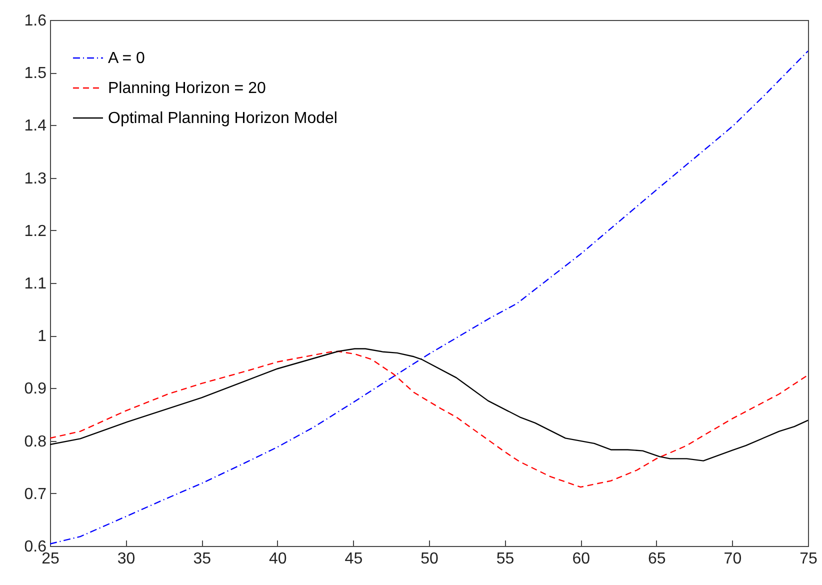 Image resolution: width=822 pixels, height=585 pixels. What do you see at coordinates (35, 494) in the screenshot?
I see `y-tick-label: 0.7` at bounding box center [35, 494].